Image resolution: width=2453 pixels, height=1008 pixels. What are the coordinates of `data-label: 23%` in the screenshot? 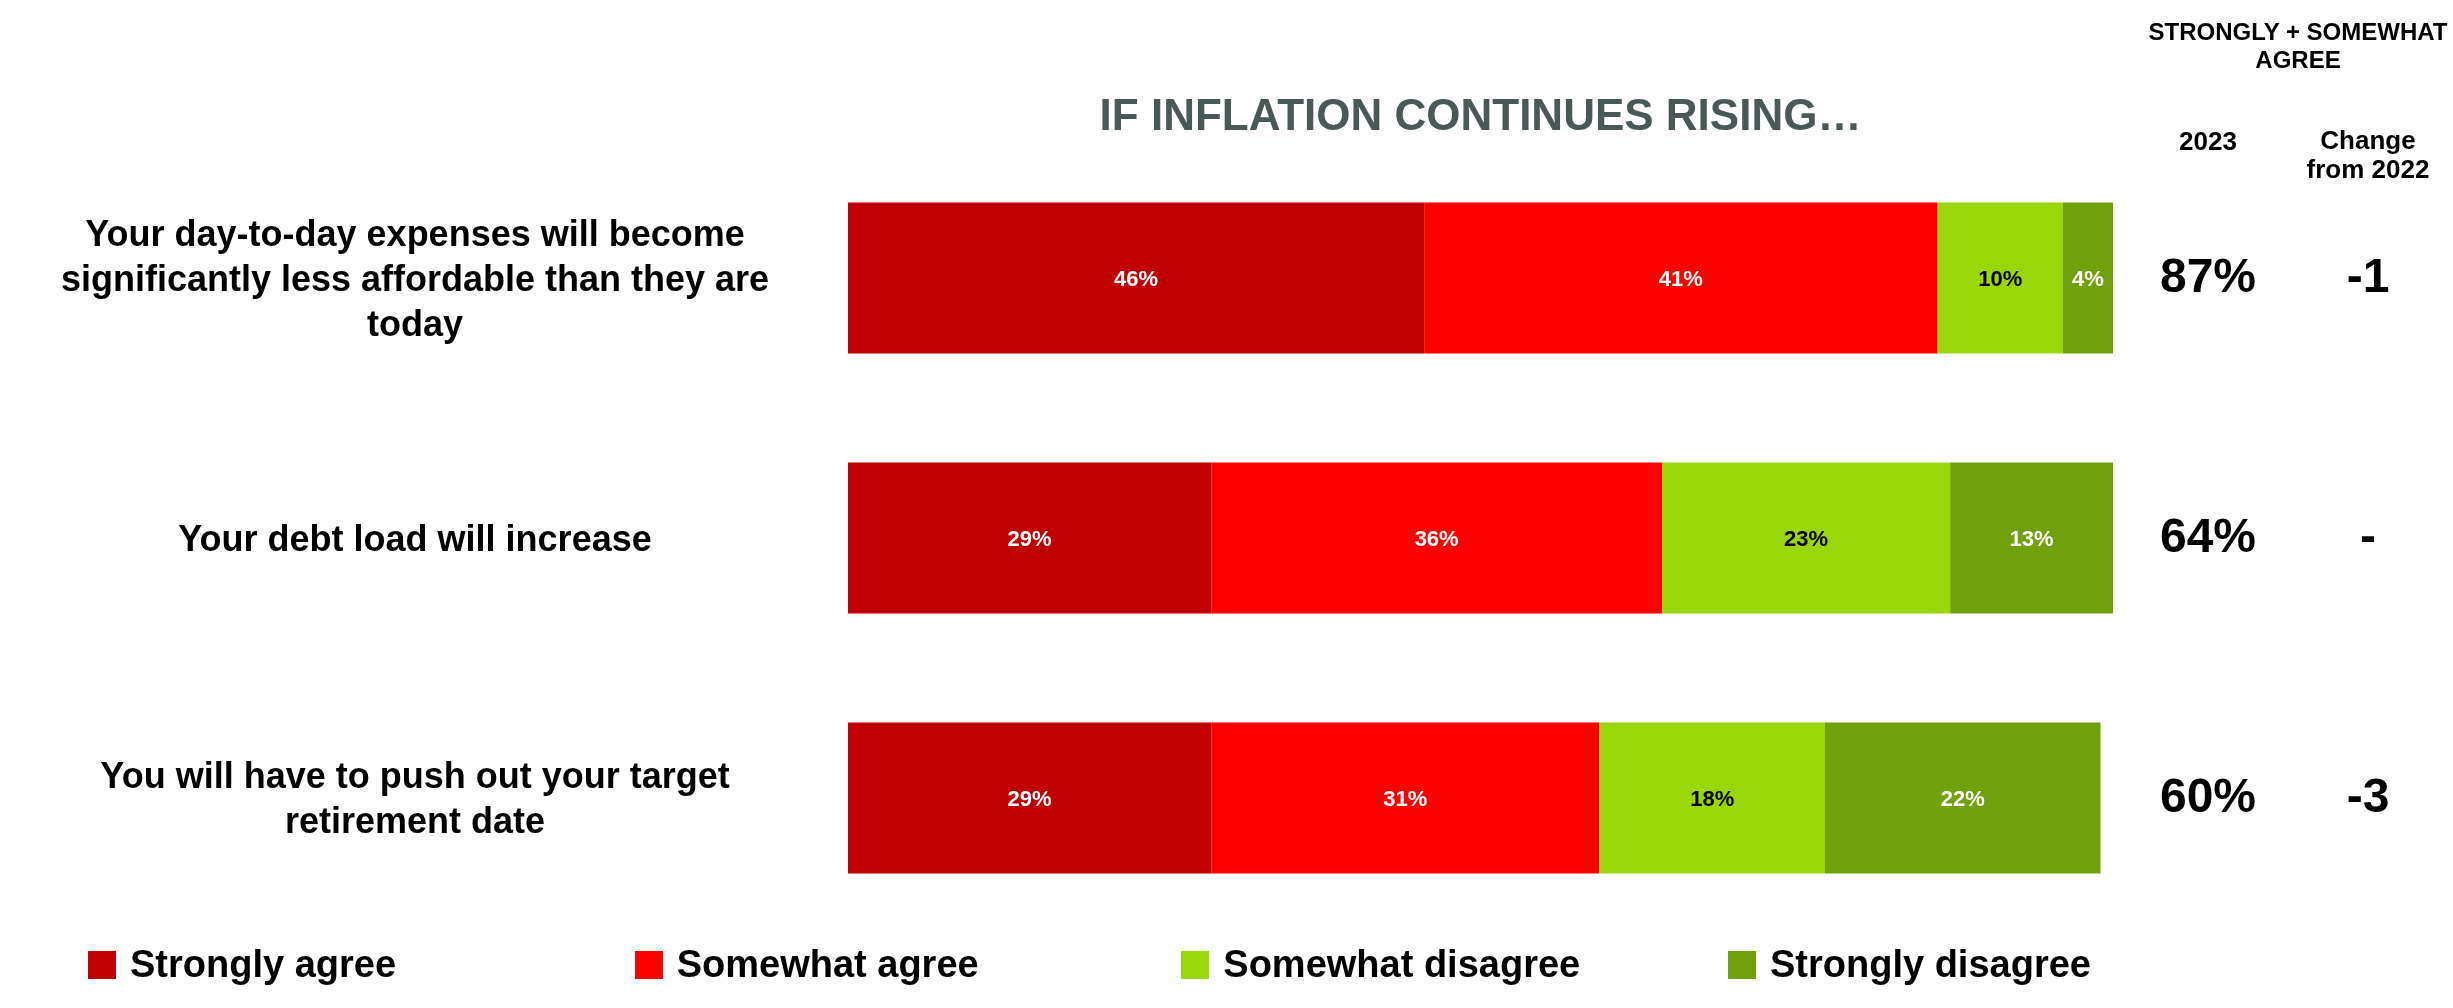 It's located at (1806, 538).